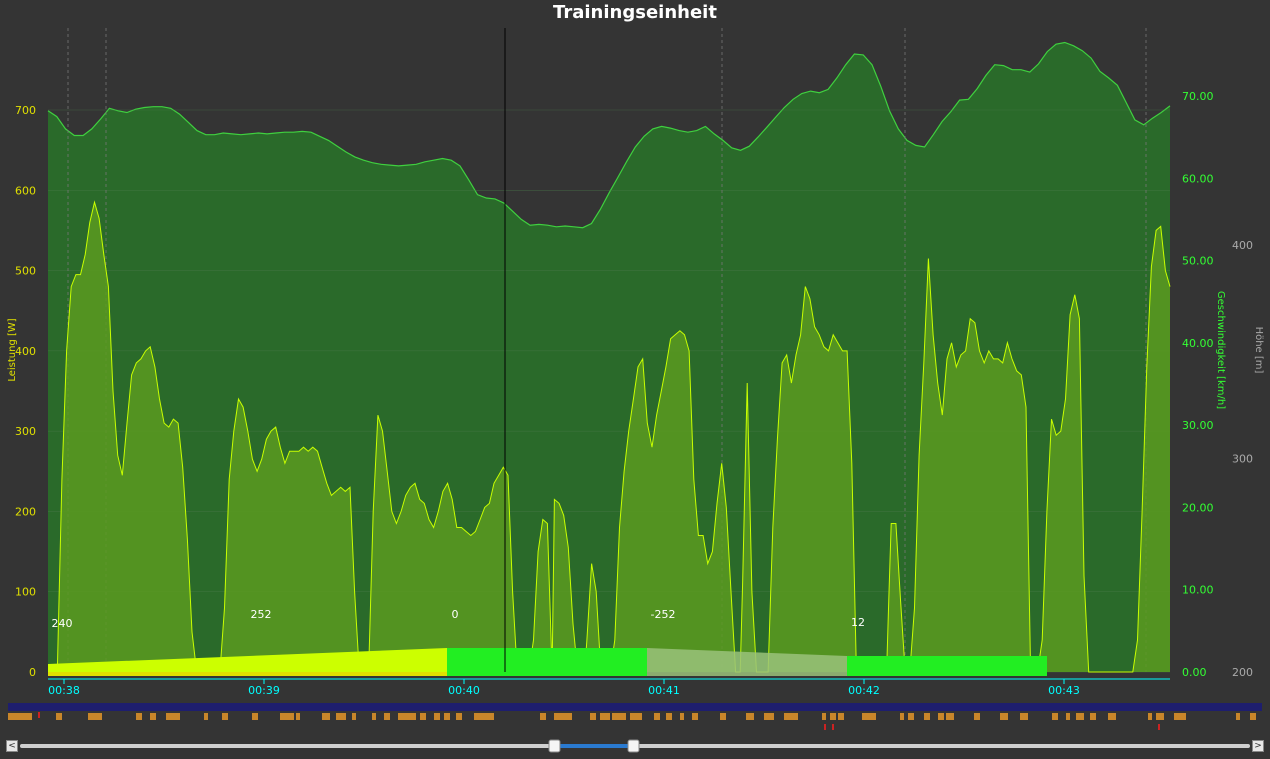 Image resolution: width=1270 pixels, height=759 pixels. I want to click on speed-tick-label: 10.00, so click(1198, 590).